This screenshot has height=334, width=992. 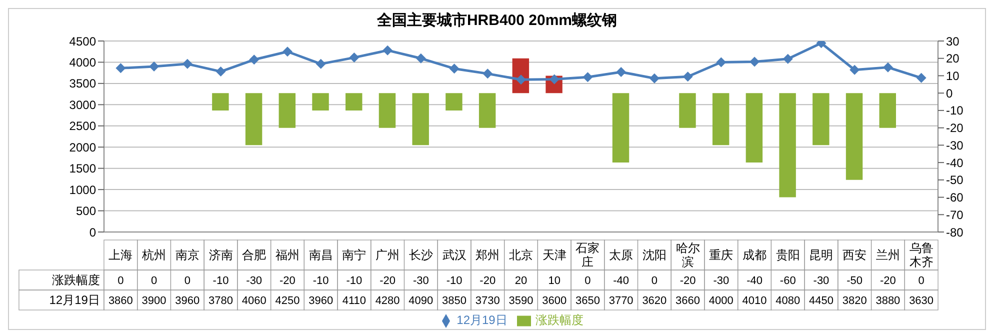 I want to click on y-tick-label: 3500, so click(x=82, y=83).